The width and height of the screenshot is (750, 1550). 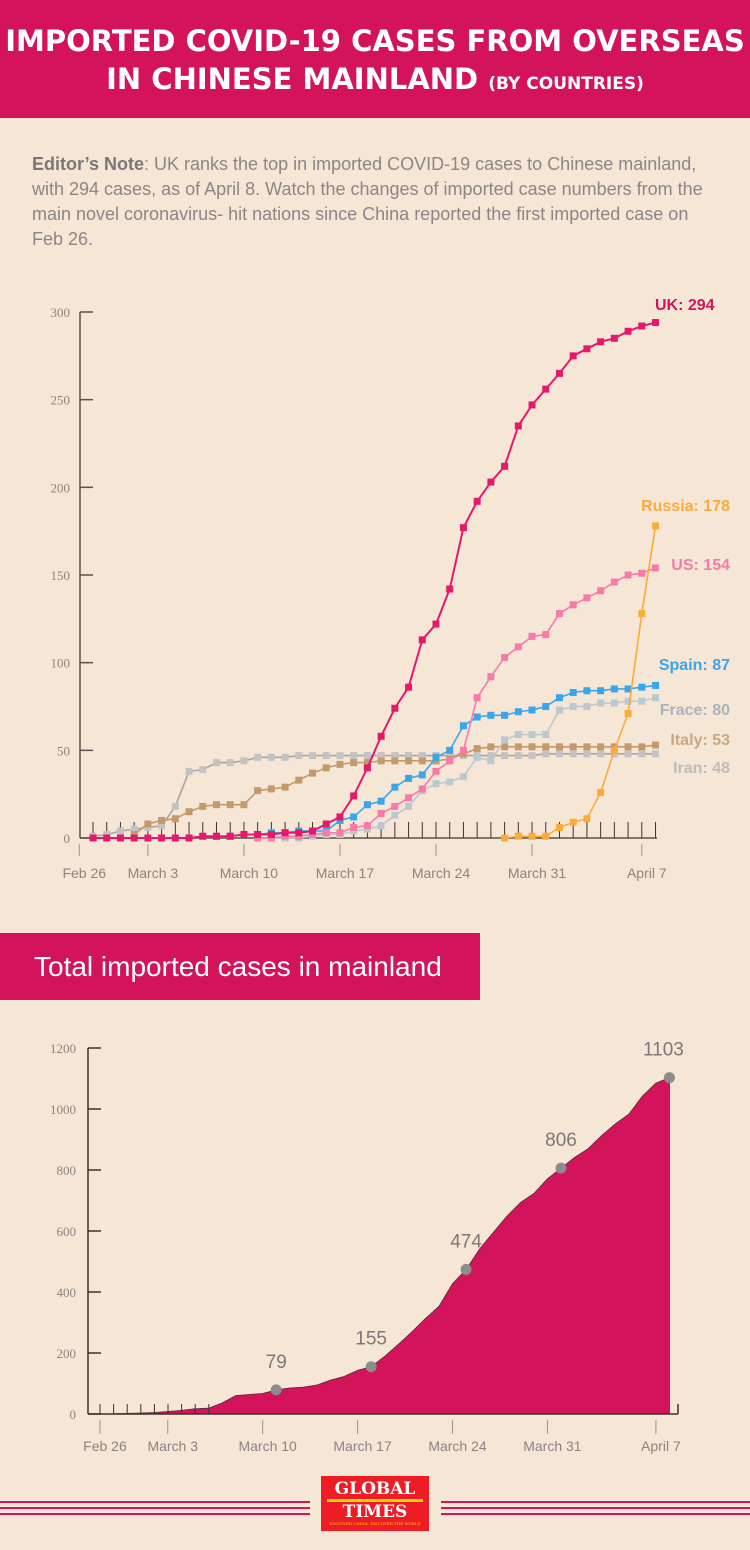 What do you see at coordinates (240, 966) in the screenshot?
I see `section-banner: Total imported cases in mainland` at bounding box center [240, 966].